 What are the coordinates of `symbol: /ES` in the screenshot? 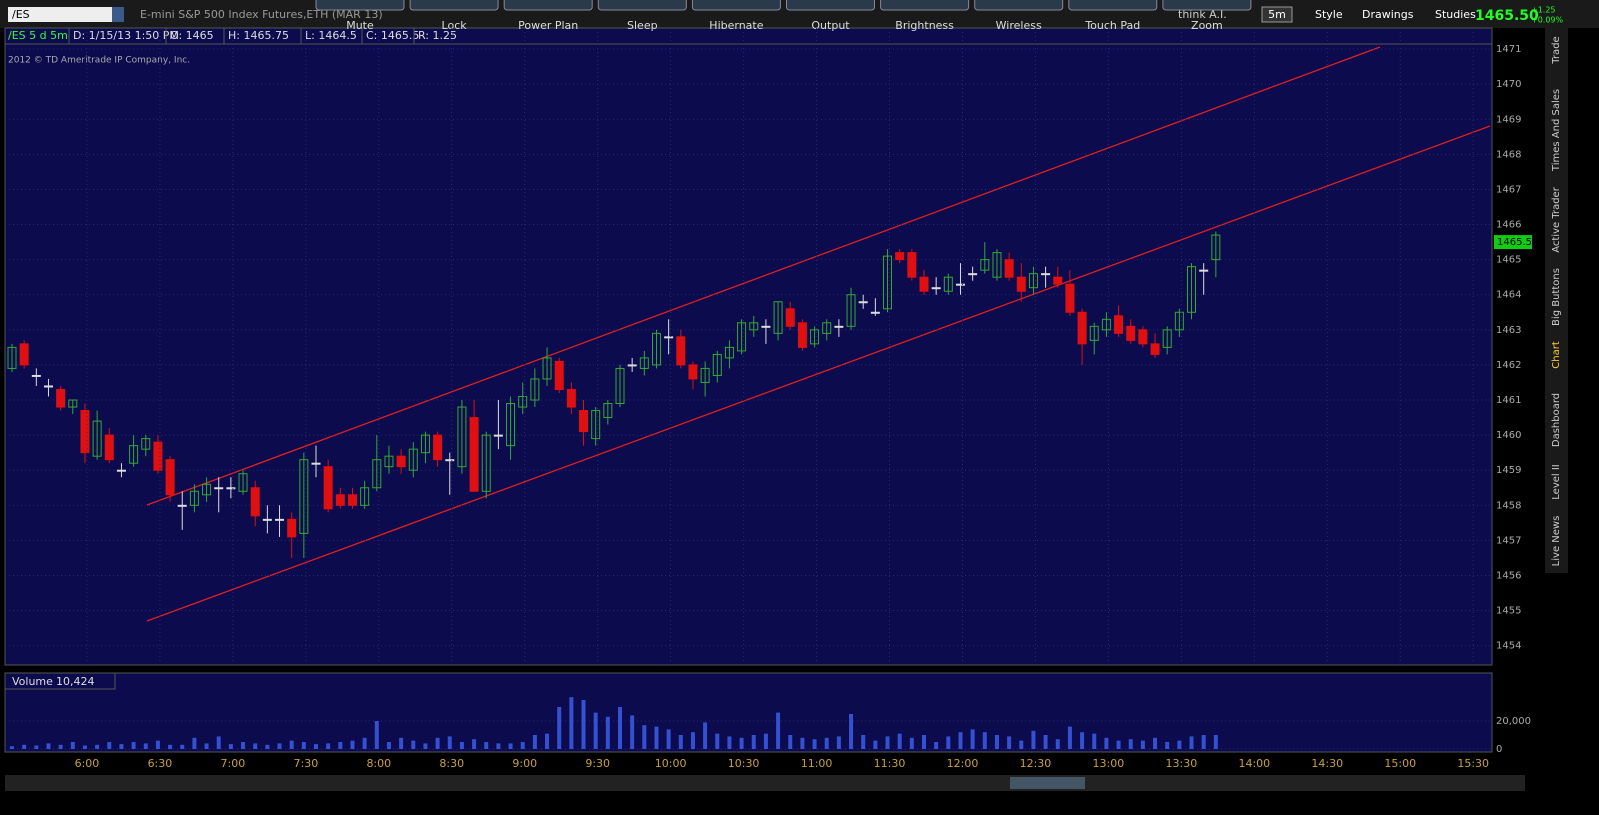 It's located at (21, 14).